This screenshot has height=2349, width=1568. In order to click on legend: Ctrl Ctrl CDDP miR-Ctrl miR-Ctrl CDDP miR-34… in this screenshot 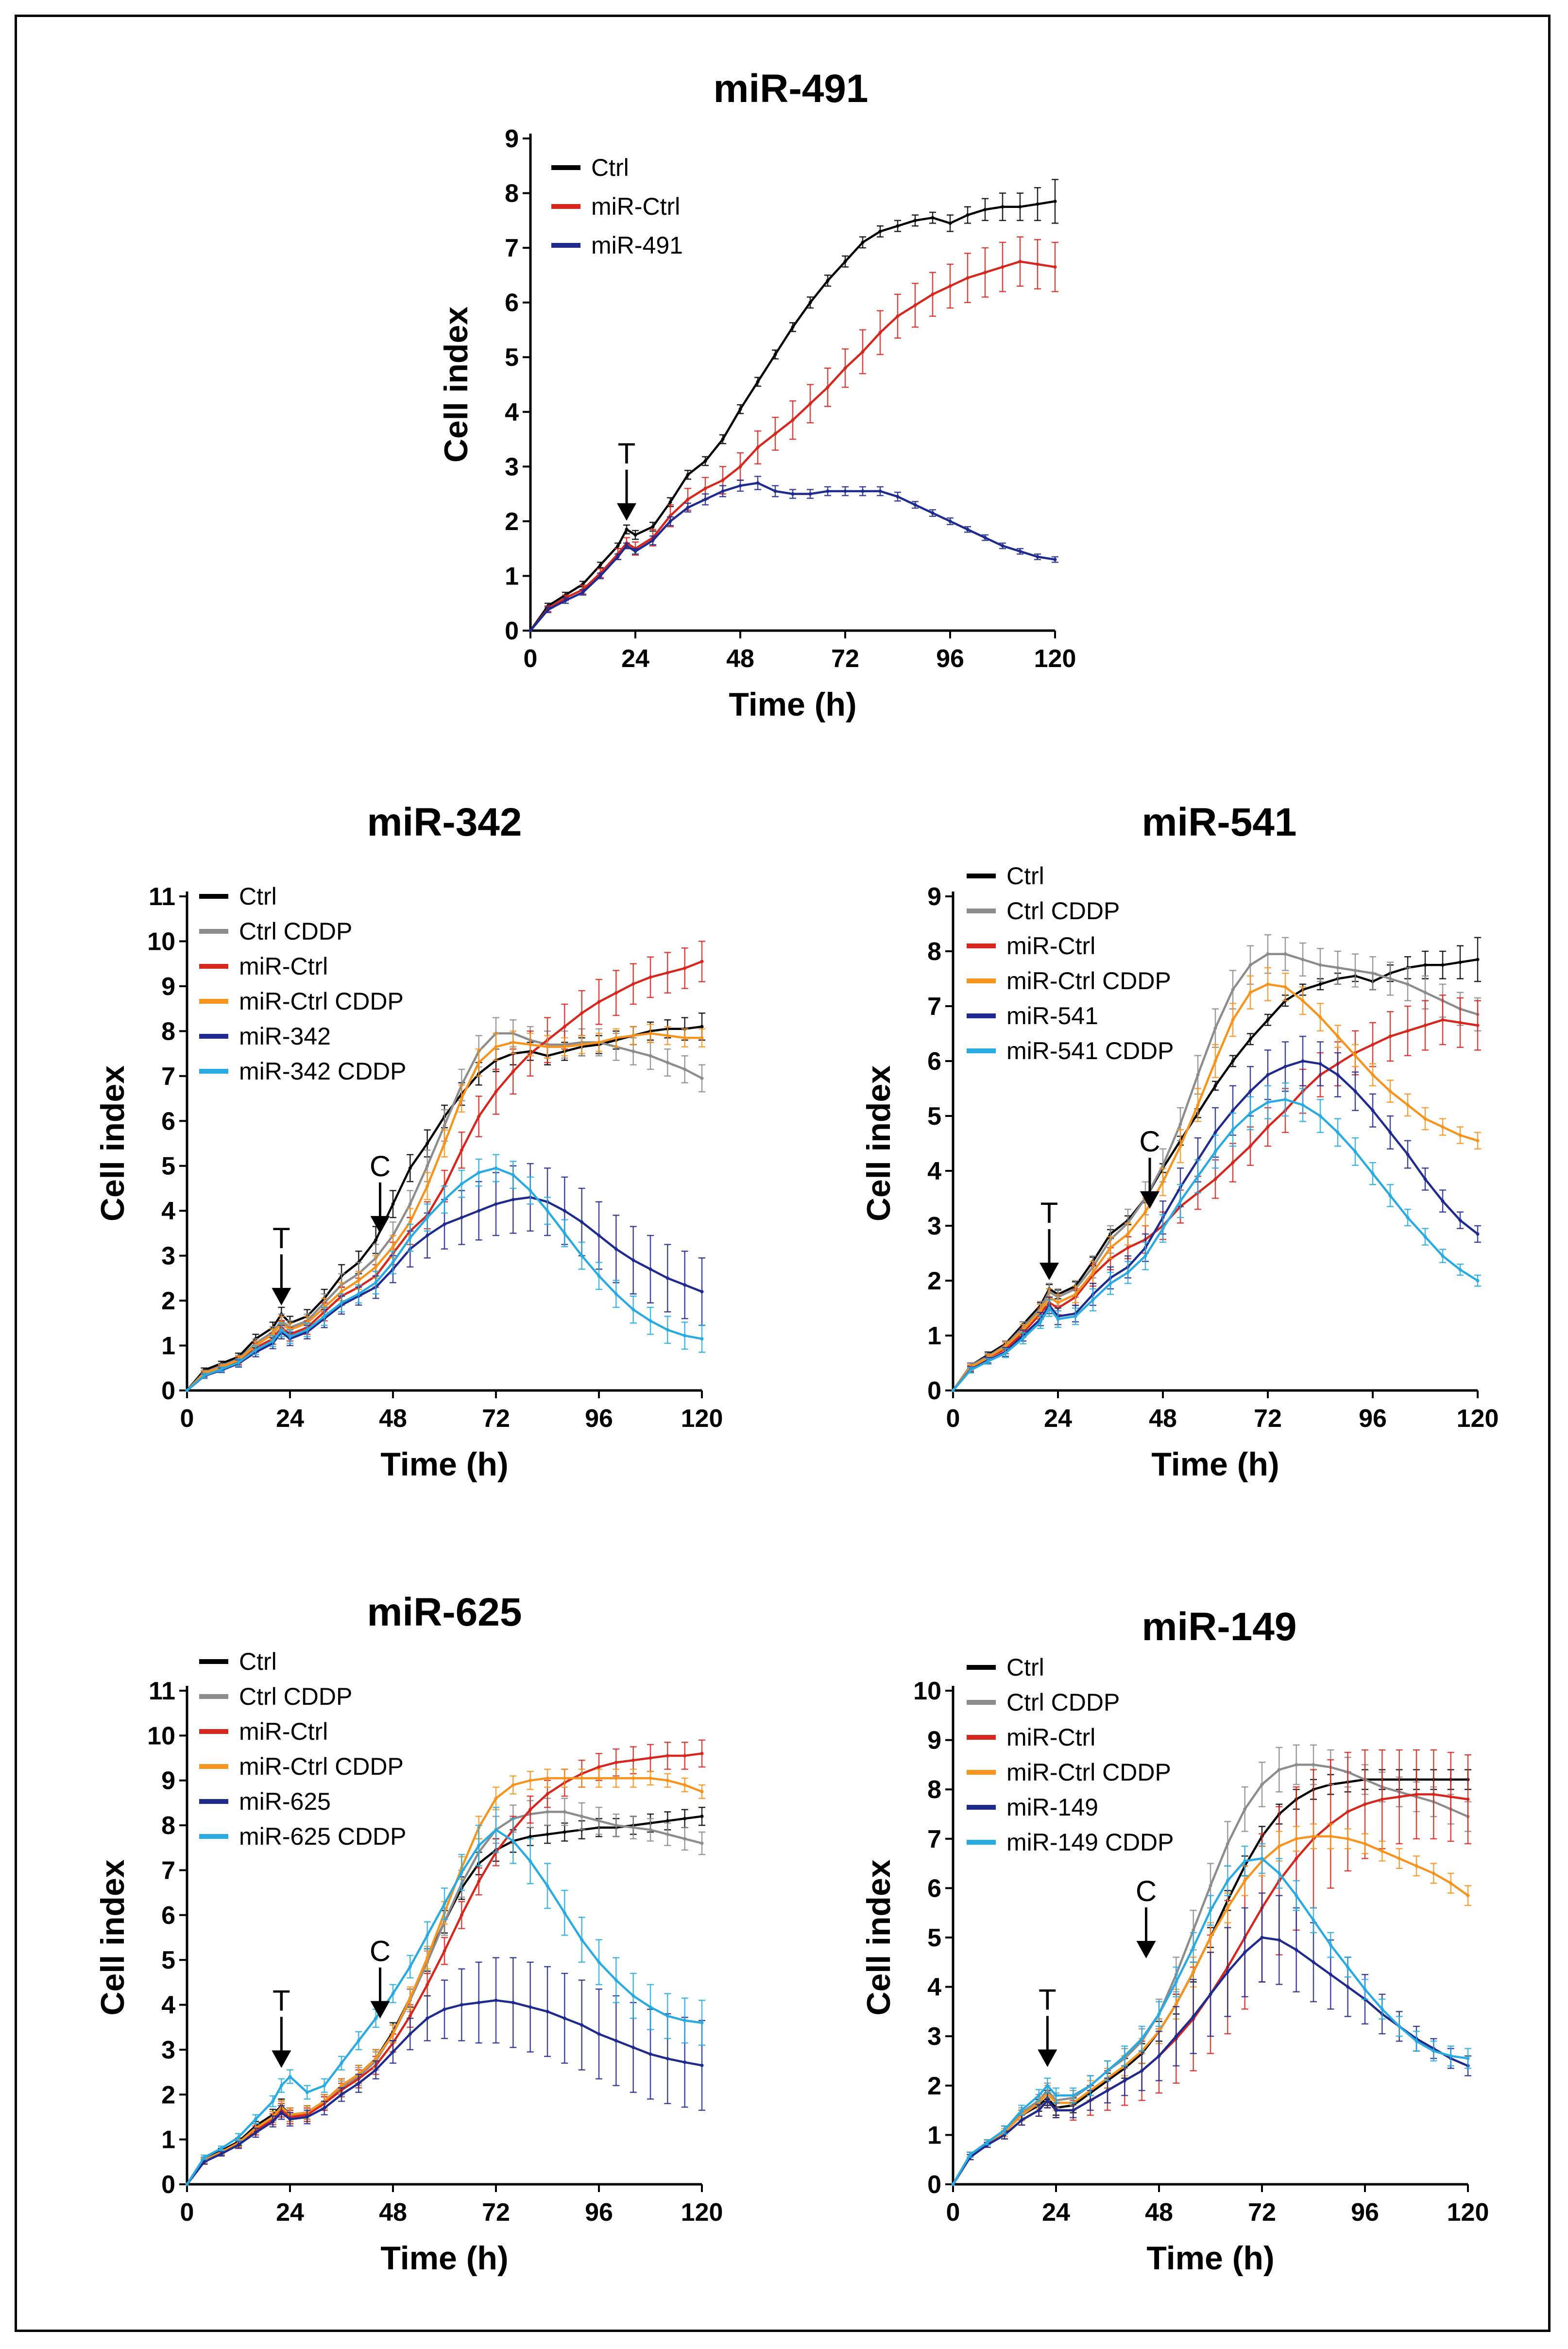, I will do `click(303, 984)`.